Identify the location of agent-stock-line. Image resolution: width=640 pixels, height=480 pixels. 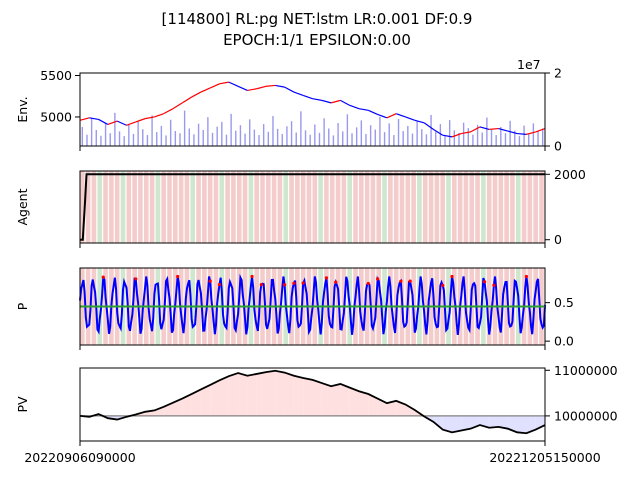
(312, 207).